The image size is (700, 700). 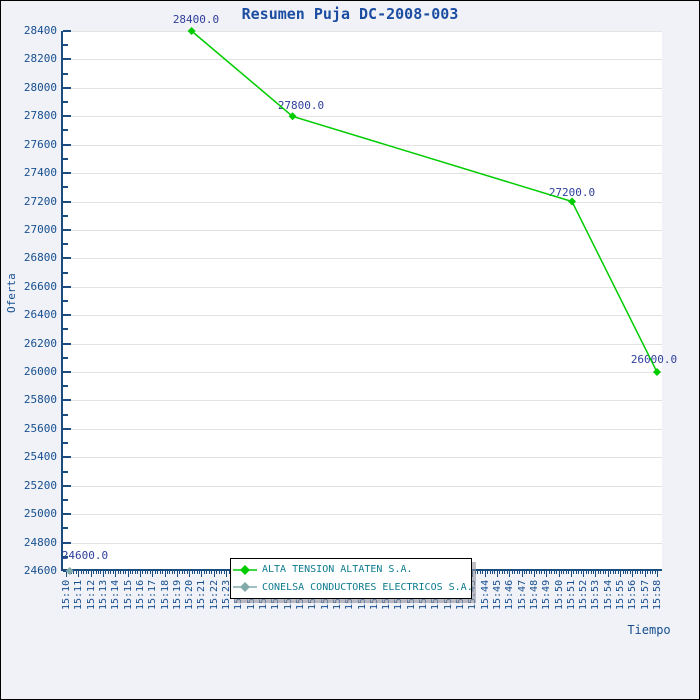 I want to click on y-axis-tick-label: 27000, so click(x=40, y=229).